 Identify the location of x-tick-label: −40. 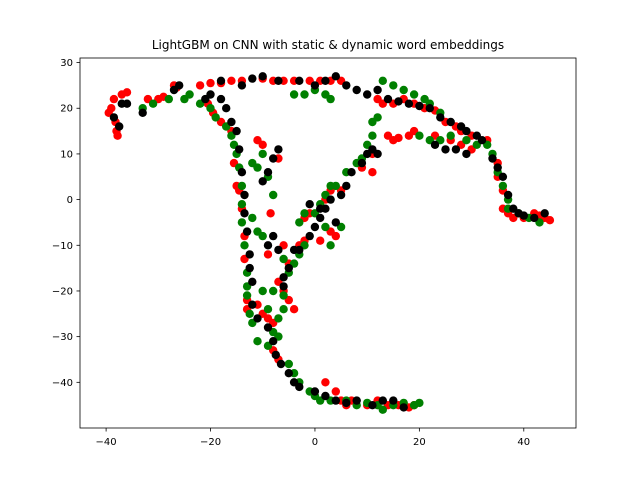
(106, 442).